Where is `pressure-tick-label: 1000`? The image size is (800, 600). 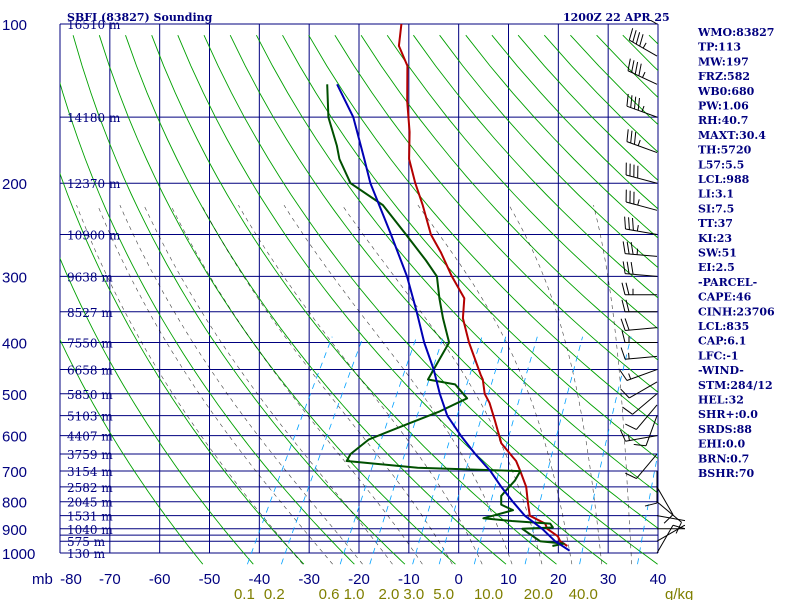 pressure-tick-label: 1000 is located at coordinates (18, 554).